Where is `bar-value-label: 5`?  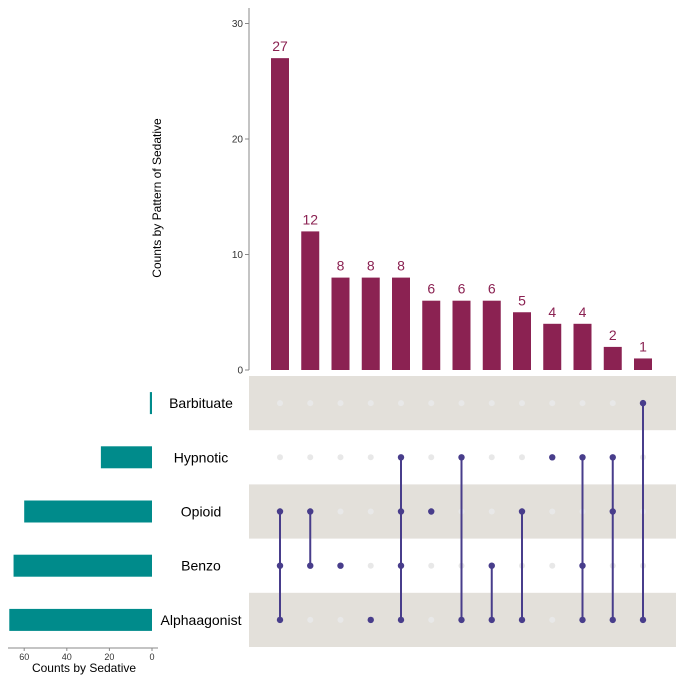
bar-value-label: 5 is located at coordinates (522, 300).